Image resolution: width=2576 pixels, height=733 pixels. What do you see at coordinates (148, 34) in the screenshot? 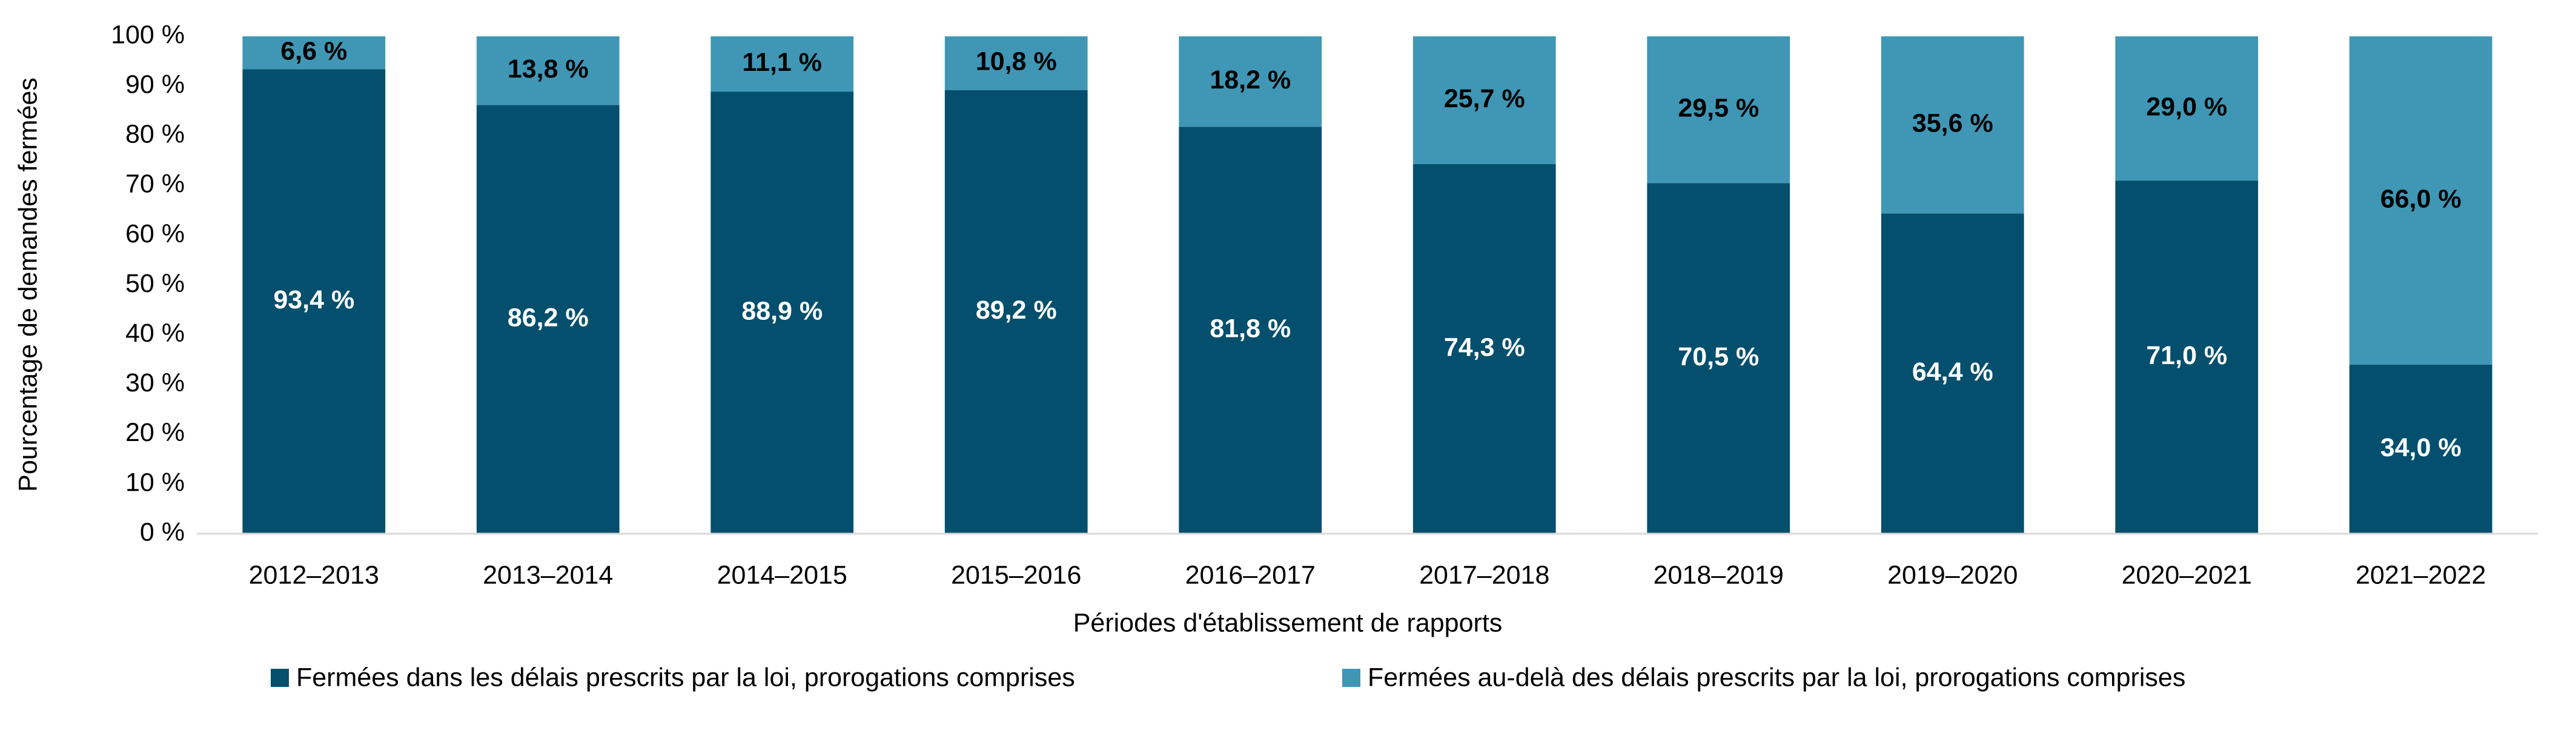
I see `y-tick-label: 100 %` at bounding box center [148, 34].